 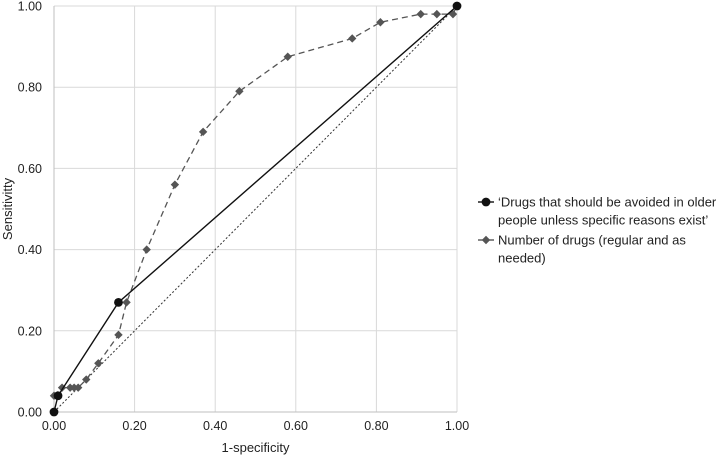 I want to click on legend-circle-marker, so click(x=486, y=202).